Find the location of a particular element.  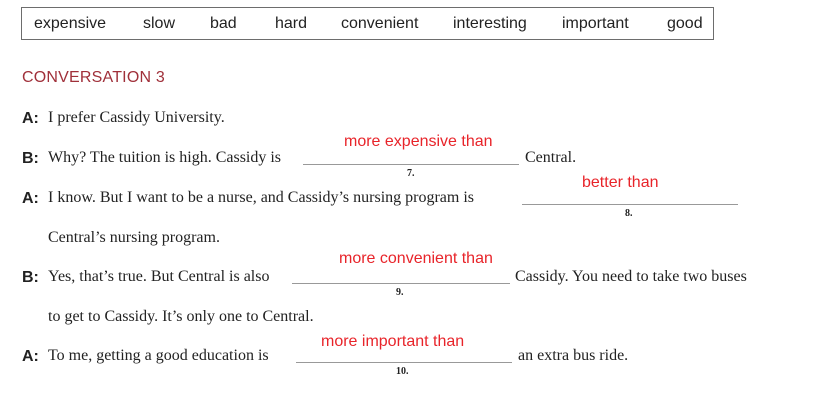

answer-text-9: more convenient than is located at coordinates (416, 258).